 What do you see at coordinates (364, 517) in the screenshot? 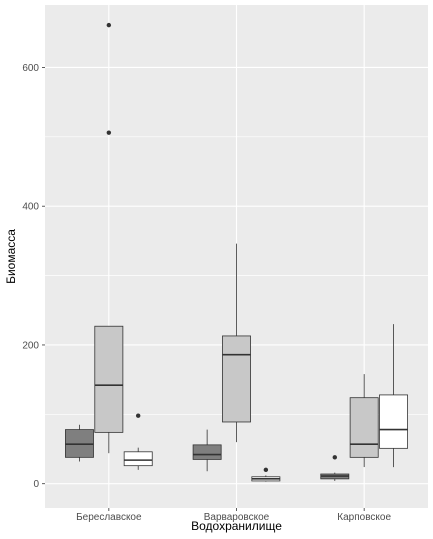
I see `x-tick-label: Карповское` at bounding box center [364, 517].